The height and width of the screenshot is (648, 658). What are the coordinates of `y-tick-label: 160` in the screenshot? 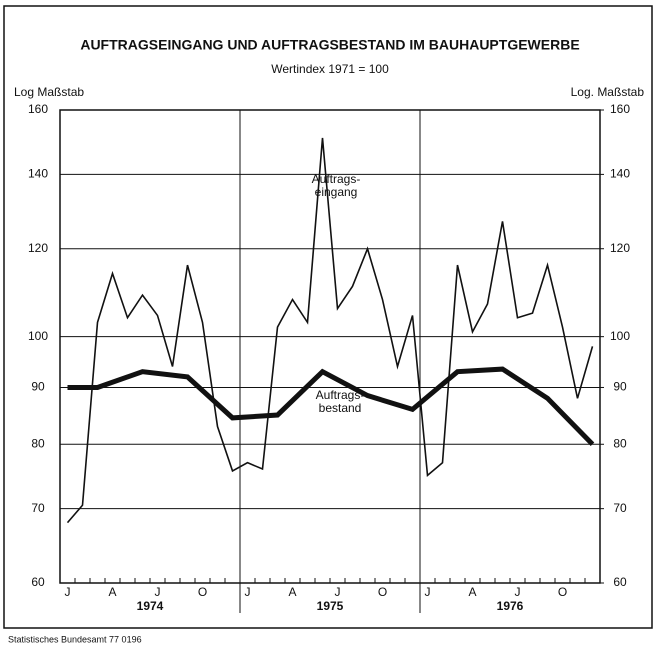 It's located at (38, 109).